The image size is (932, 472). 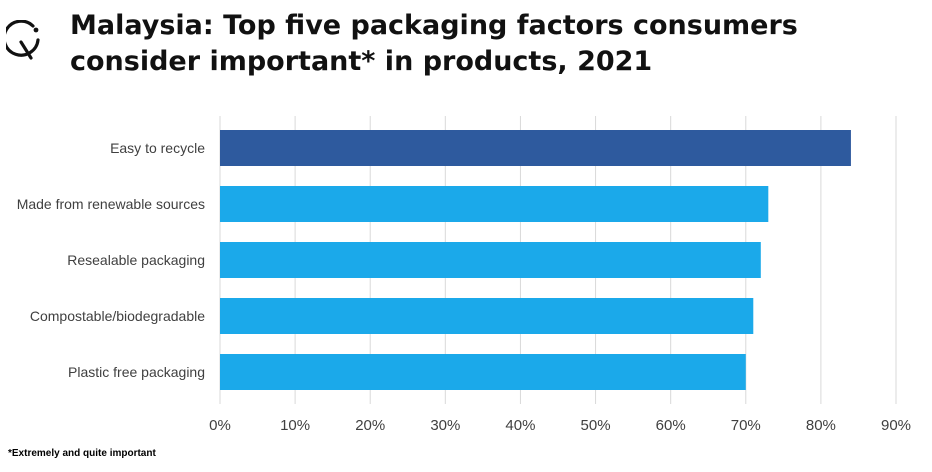 I want to click on x-tick-label: 40%, so click(x=520, y=425).